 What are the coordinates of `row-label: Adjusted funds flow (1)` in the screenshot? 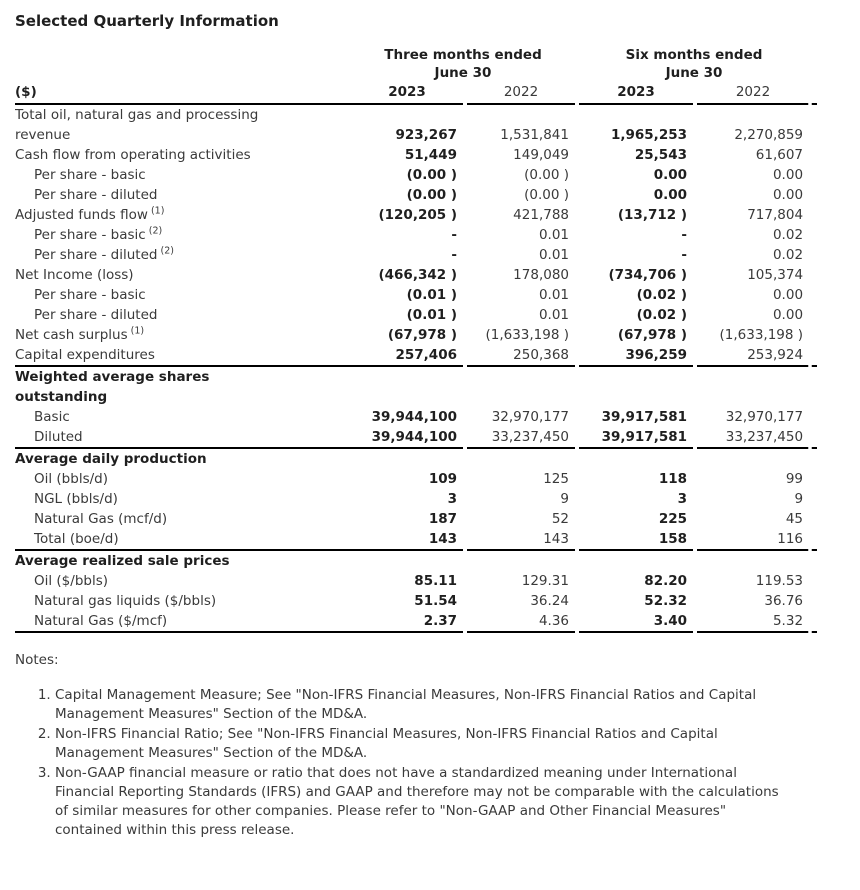 It's located at (180, 215).